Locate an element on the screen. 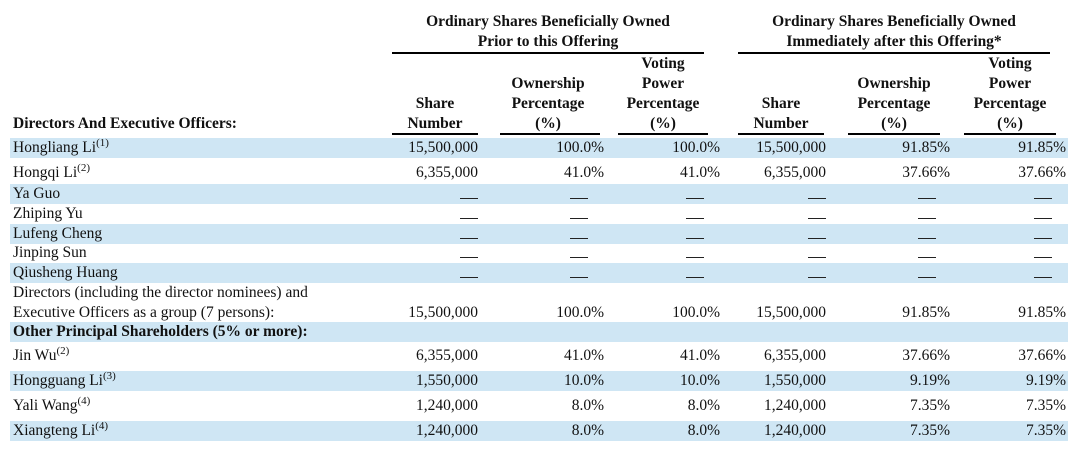 This screenshot has height=458, width=1080. value-cell: 1,550,000 is located at coordinates (795, 380).